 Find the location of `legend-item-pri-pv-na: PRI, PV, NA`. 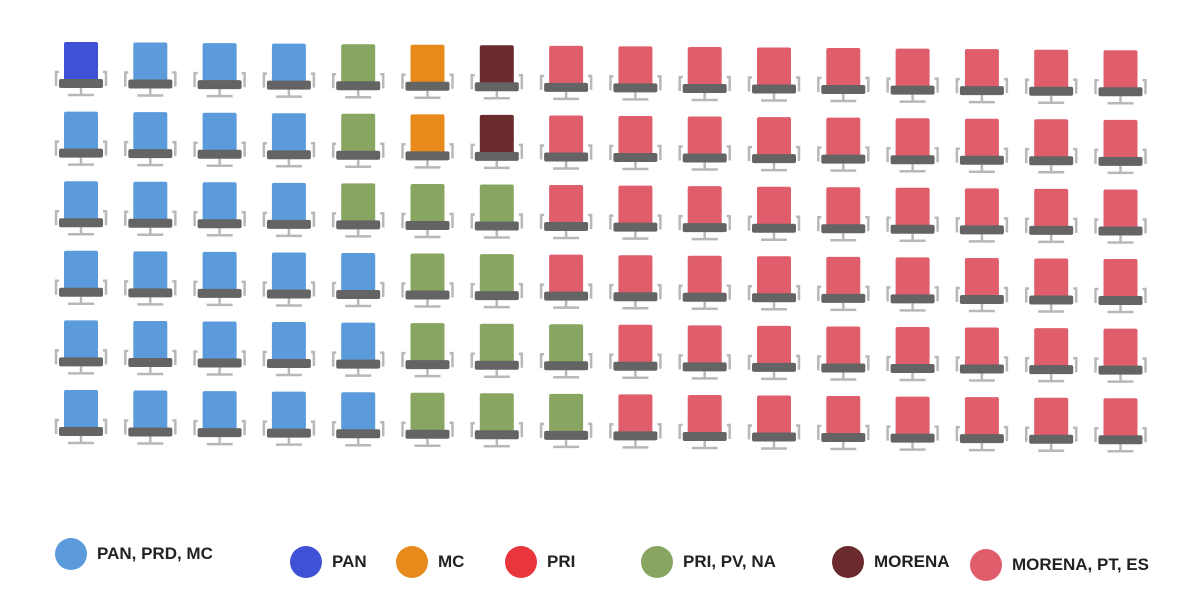

legend-item-pri-pv-na: PRI, PV, NA is located at coordinates (708, 562).